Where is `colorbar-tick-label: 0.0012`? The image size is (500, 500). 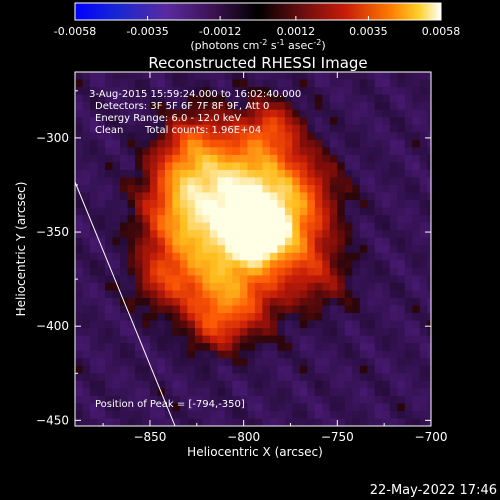 colorbar-tick-label: 0.0012 is located at coordinates (296, 31).